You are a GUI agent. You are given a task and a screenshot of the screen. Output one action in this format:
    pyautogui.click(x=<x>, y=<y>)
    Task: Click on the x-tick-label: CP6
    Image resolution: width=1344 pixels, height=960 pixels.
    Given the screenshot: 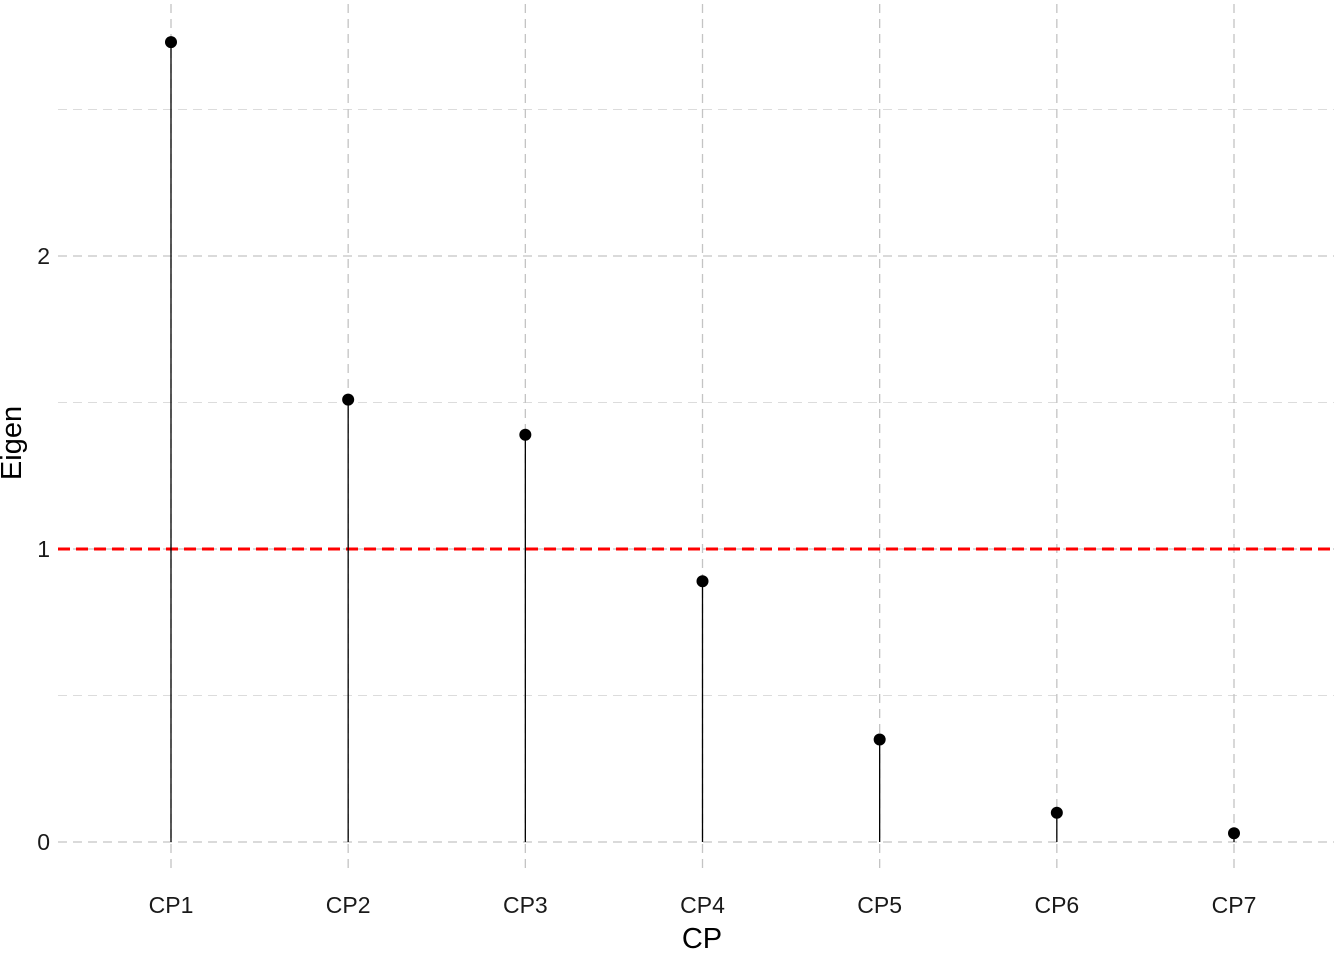 What is the action you would take?
    pyautogui.click(x=1056, y=905)
    